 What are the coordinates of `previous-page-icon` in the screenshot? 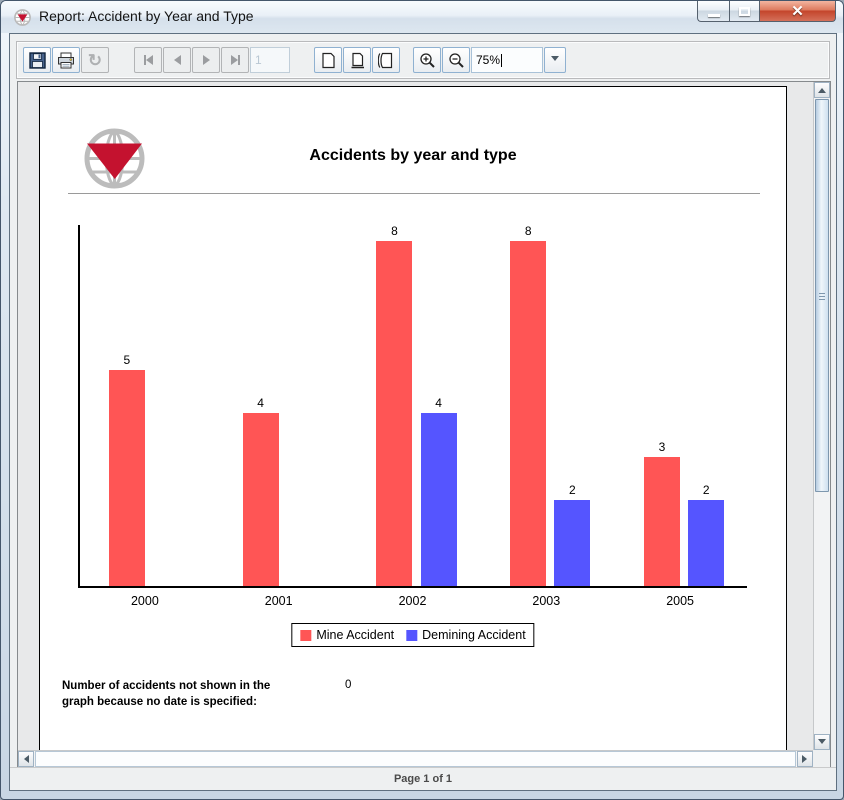 It's located at (177, 60).